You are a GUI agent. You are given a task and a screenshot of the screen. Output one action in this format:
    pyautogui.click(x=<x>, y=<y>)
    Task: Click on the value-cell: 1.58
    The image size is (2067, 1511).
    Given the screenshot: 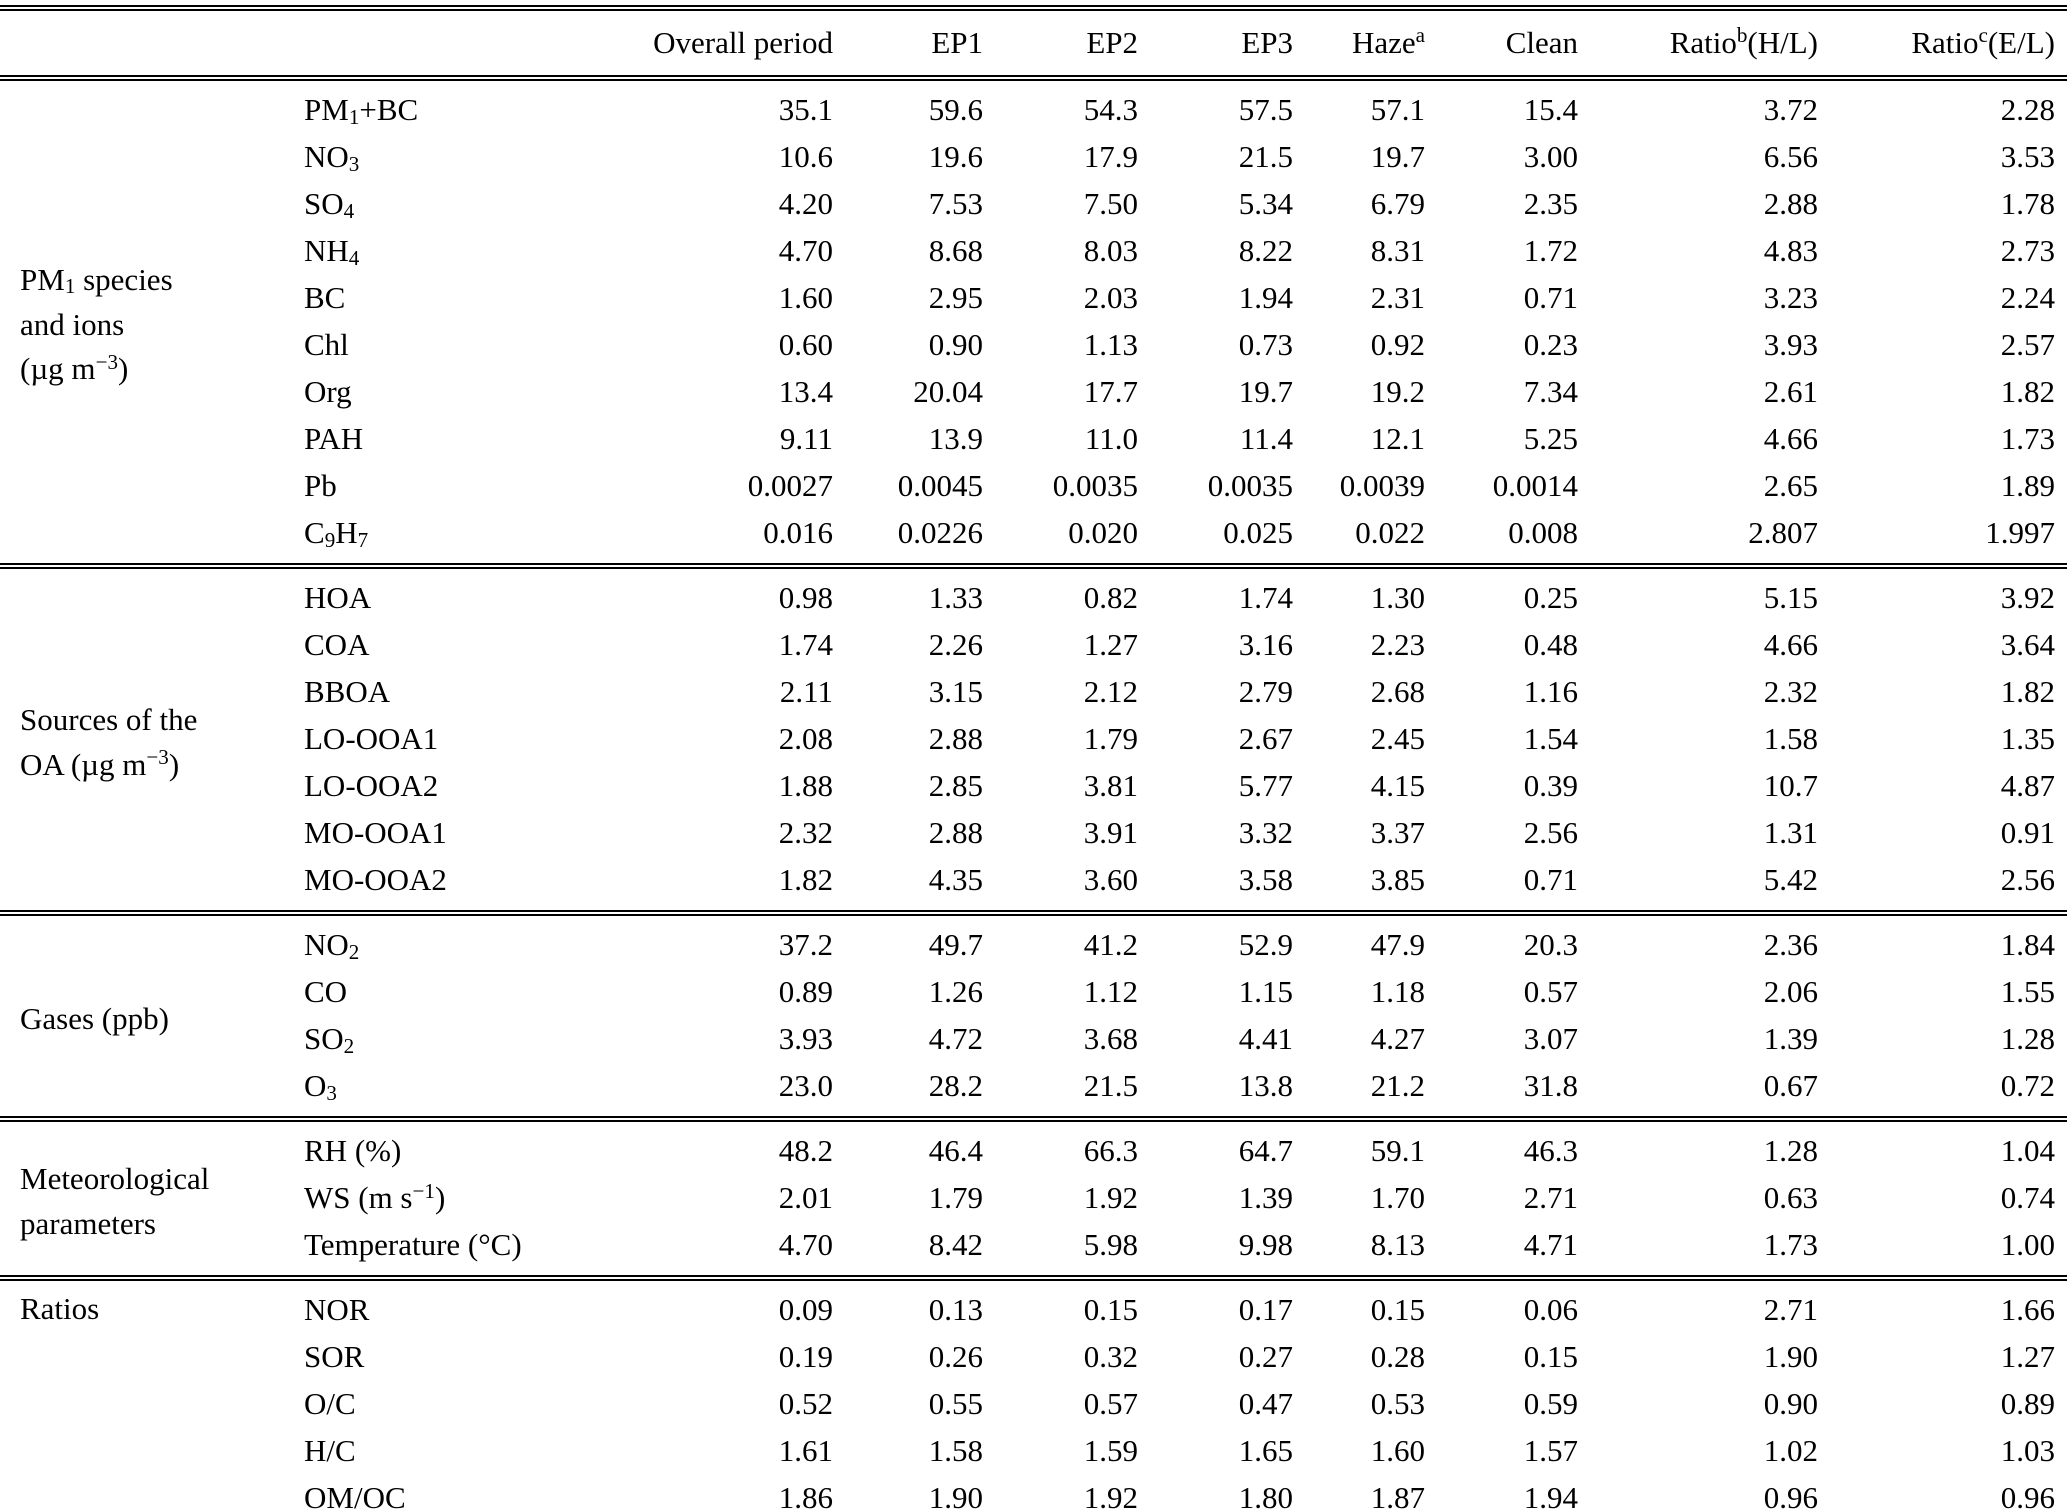 What is the action you would take?
    pyautogui.click(x=1790, y=739)
    